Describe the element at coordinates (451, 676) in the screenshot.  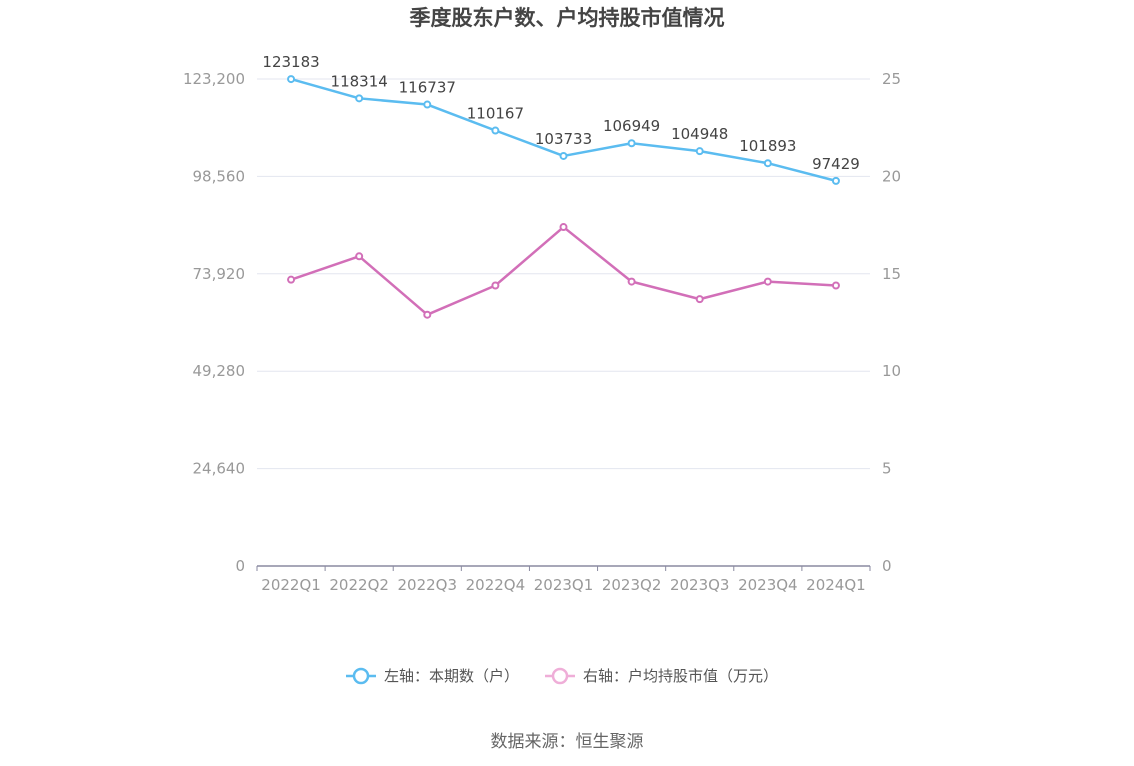
I see `legend-label: 左轴：本期数（户）` at that location.